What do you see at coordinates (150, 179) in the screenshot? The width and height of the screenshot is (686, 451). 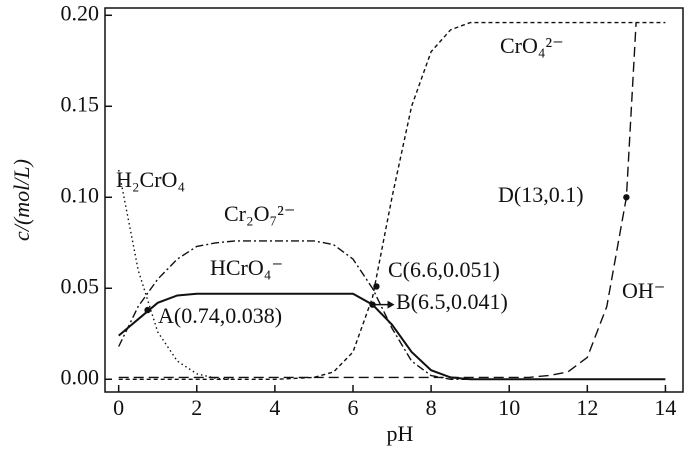 I see `series-label: H₂CrO₄` at bounding box center [150, 179].